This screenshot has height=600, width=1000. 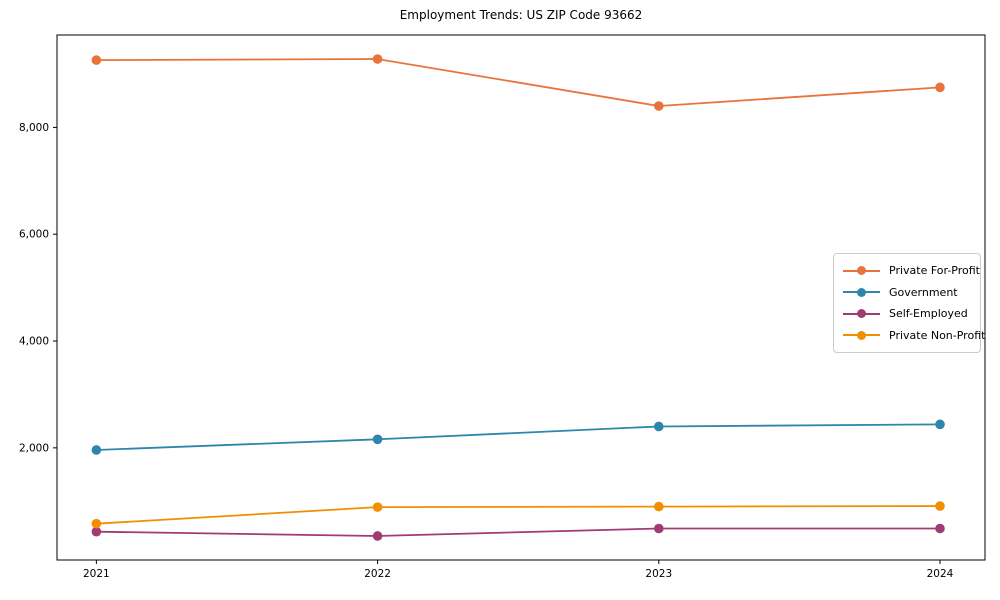 I want to click on legend-label: Government, so click(x=923, y=292).